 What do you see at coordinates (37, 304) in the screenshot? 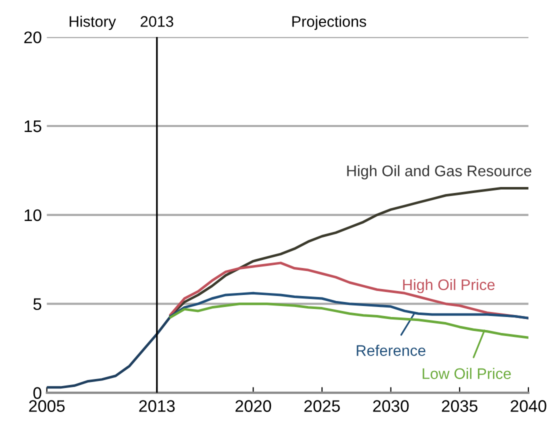
I see `y-tick-label: 5` at bounding box center [37, 304].